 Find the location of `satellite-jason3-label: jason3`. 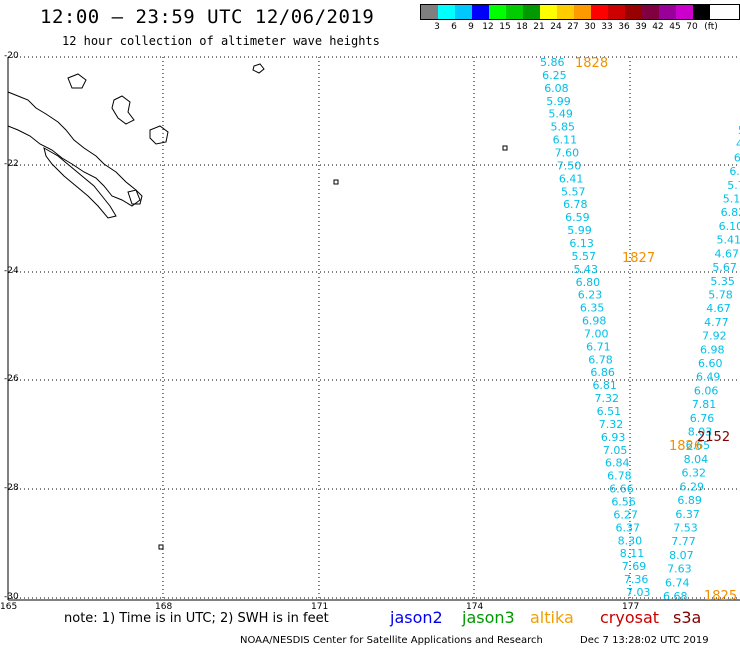

satellite-jason3-label: jason3 is located at coordinates (488, 617).